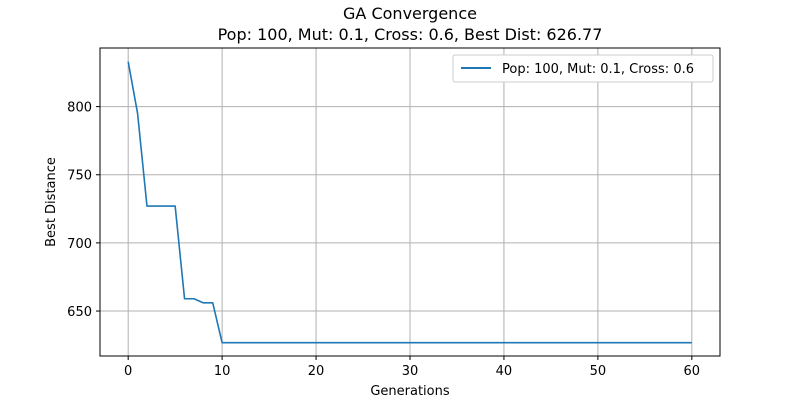 Image resolution: width=800 pixels, height=400 pixels. Describe the element at coordinates (79, 244) in the screenshot. I see `y-tick-label-1: 700` at that location.